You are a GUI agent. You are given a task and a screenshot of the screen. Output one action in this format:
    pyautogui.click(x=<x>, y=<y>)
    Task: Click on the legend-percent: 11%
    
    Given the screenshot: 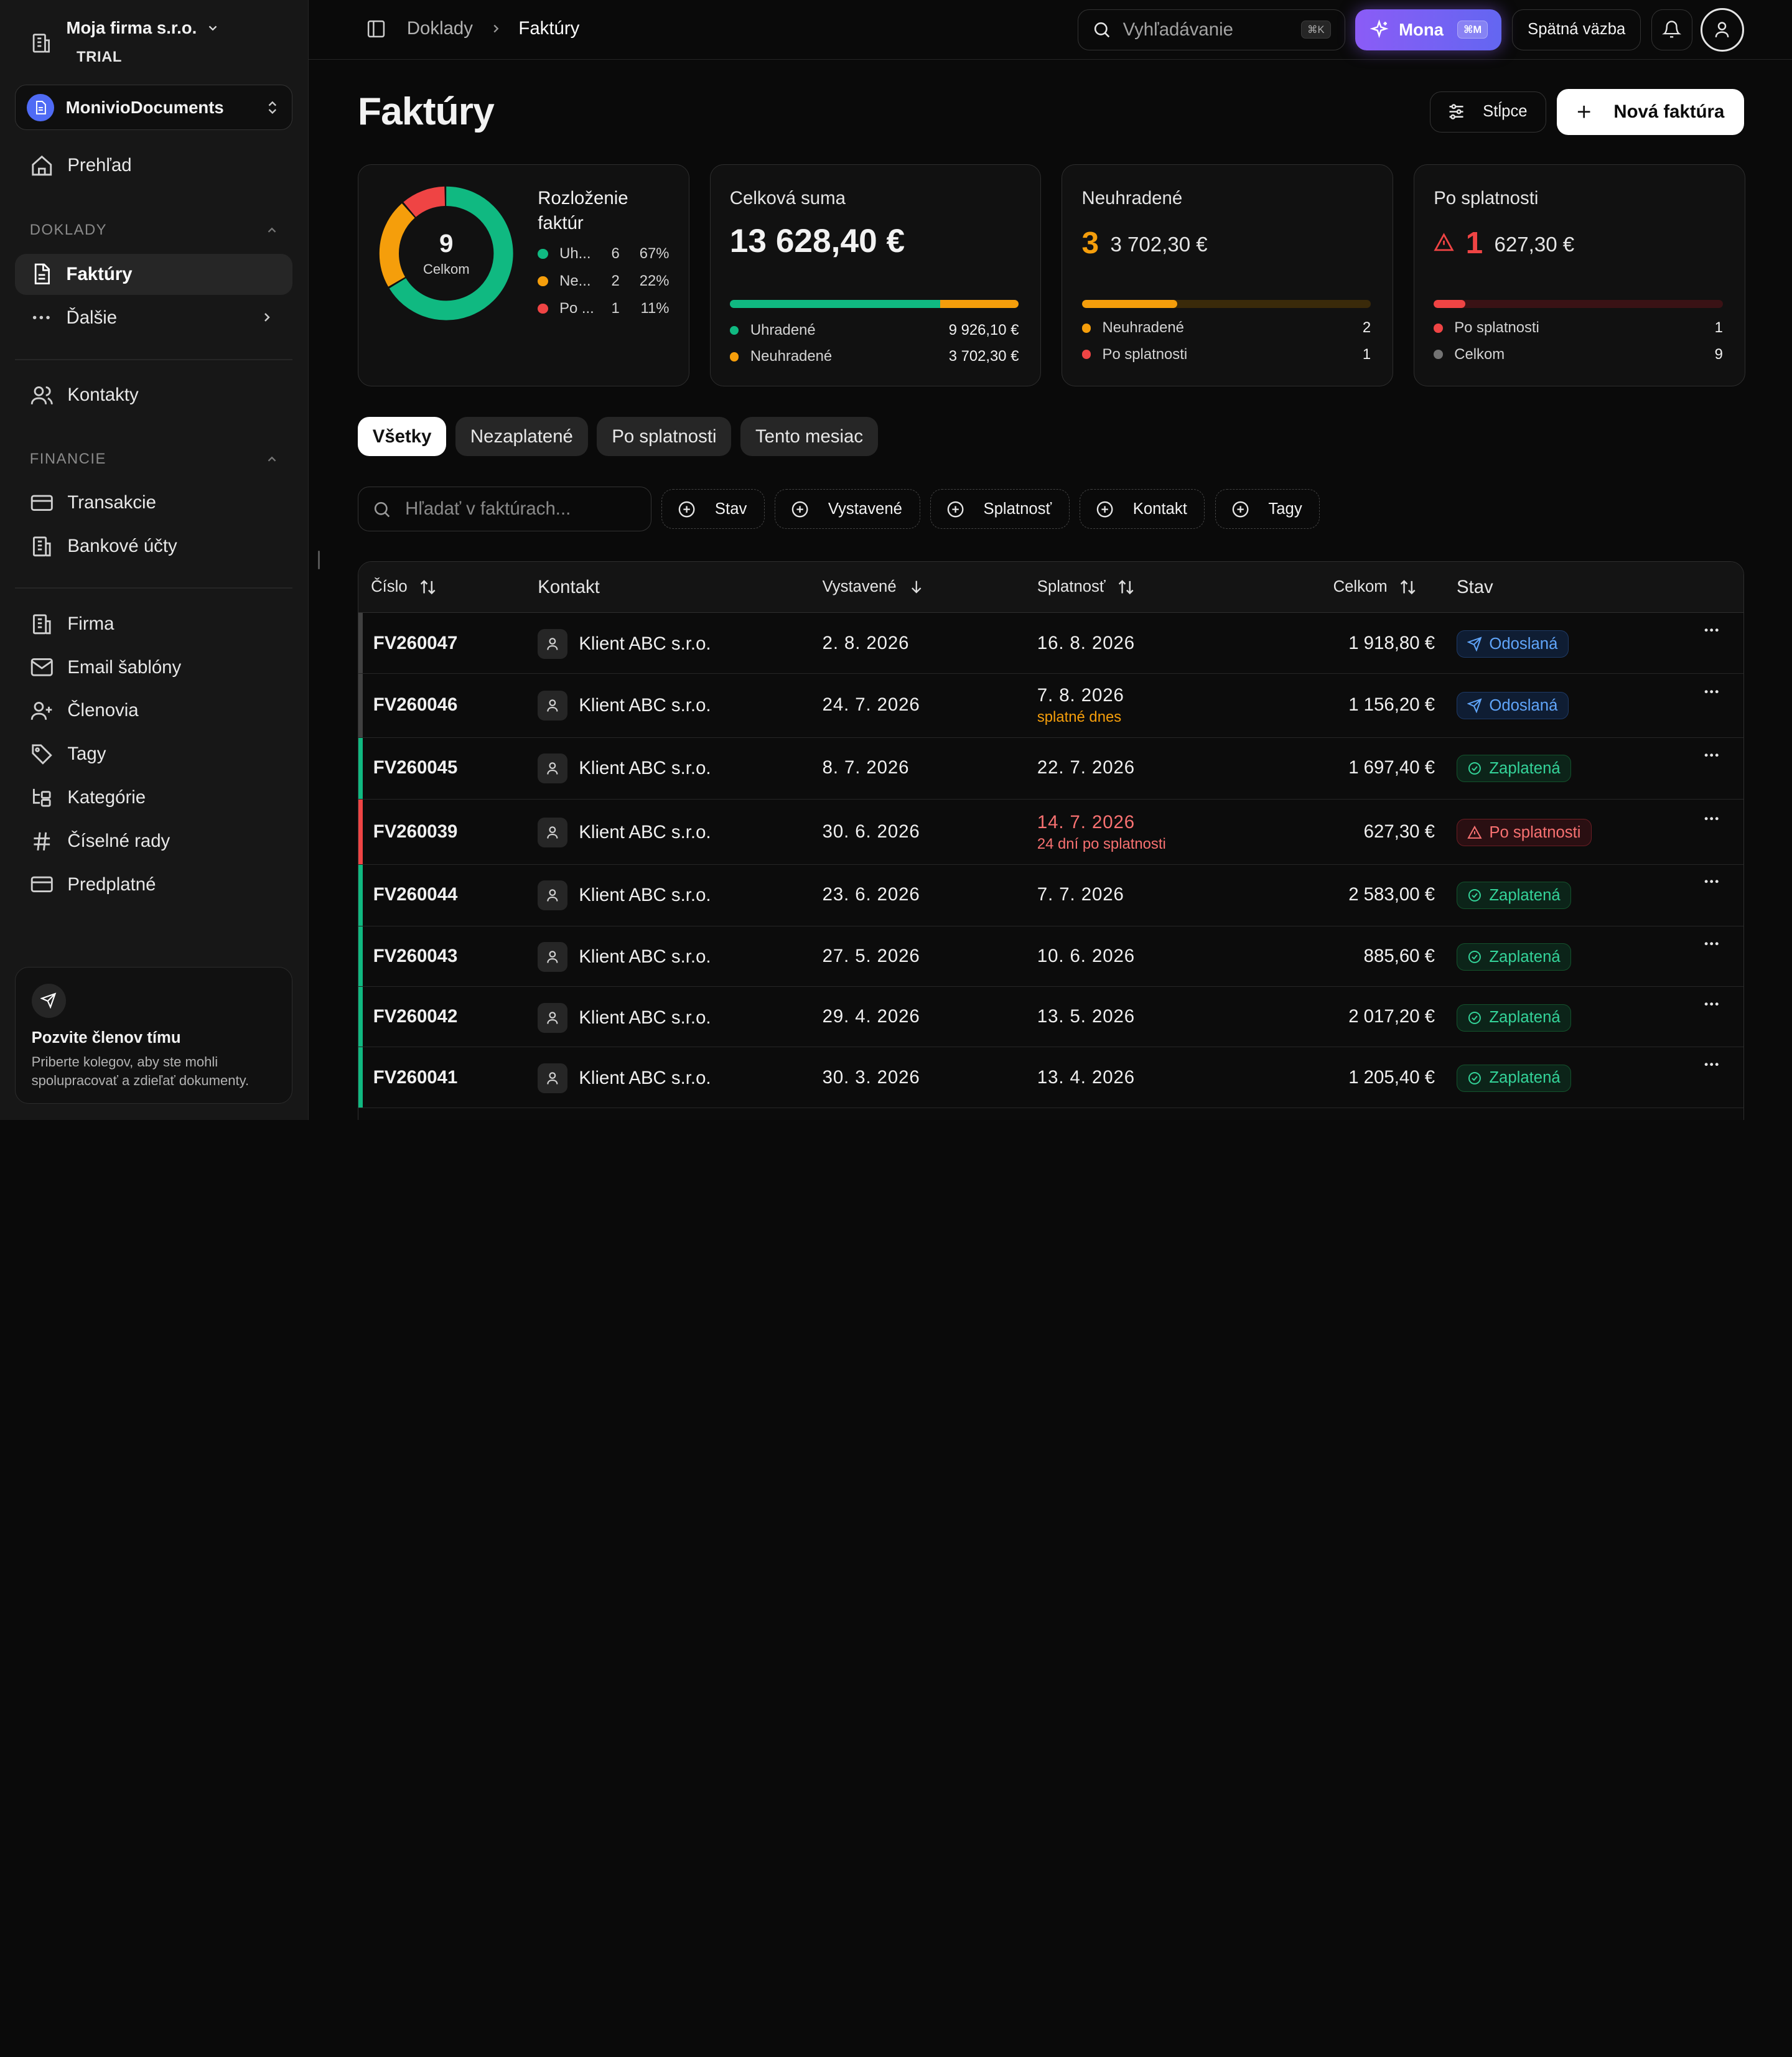 What is the action you would take?
    pyautogui.click(x=655, y=308)
    